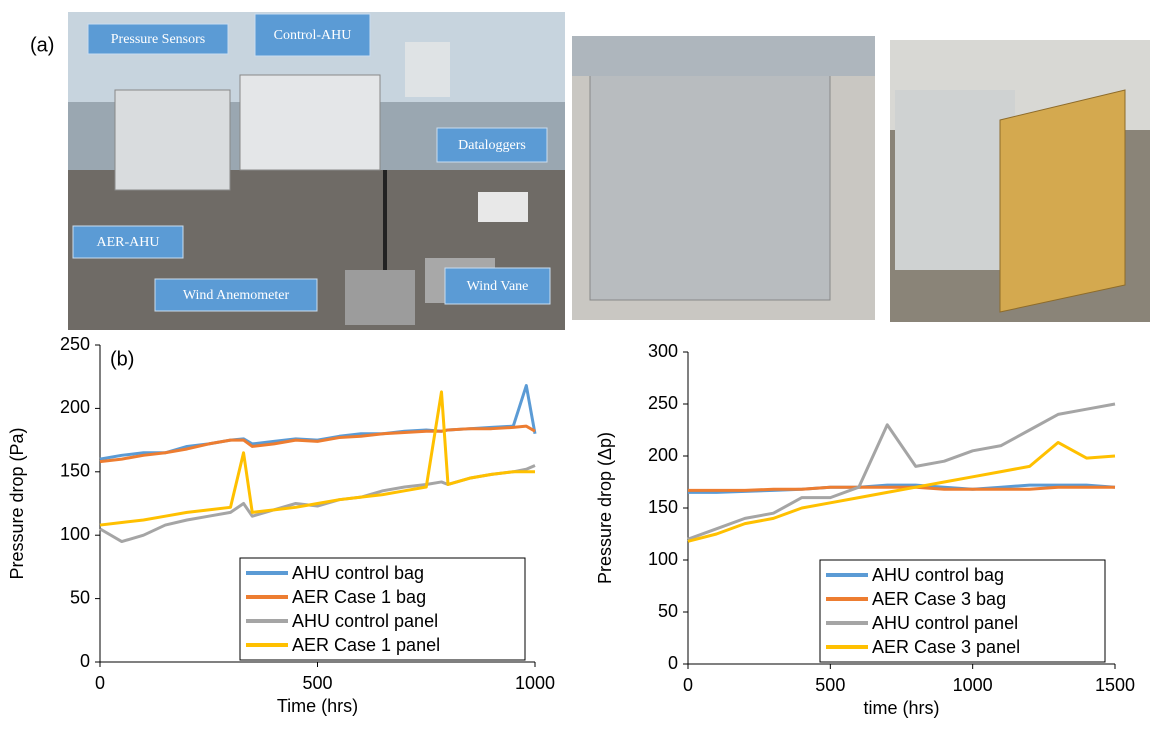 The image size is (1155, 731). Describe the element at coordinates (1115, 685) in the screenshot. I see `x-tick-label: 1500` at that location.